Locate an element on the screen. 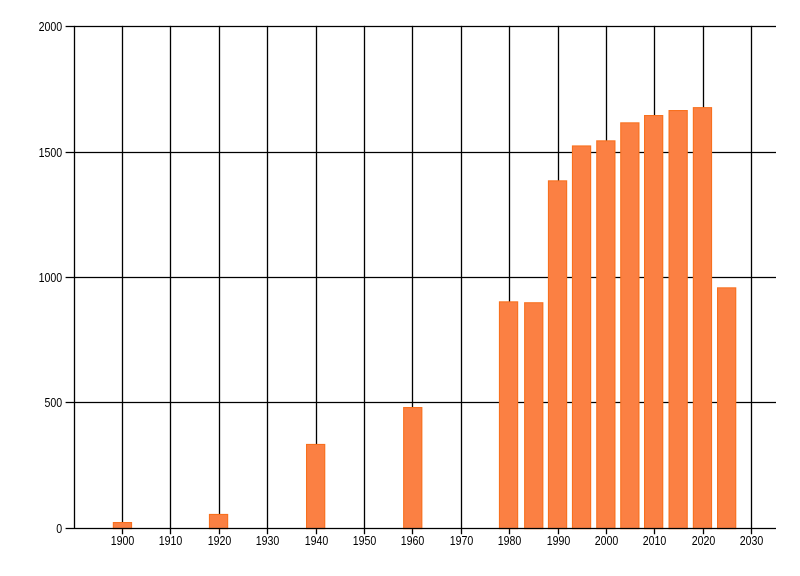  svg-text: 2020 is located at coordinates (704, 540).